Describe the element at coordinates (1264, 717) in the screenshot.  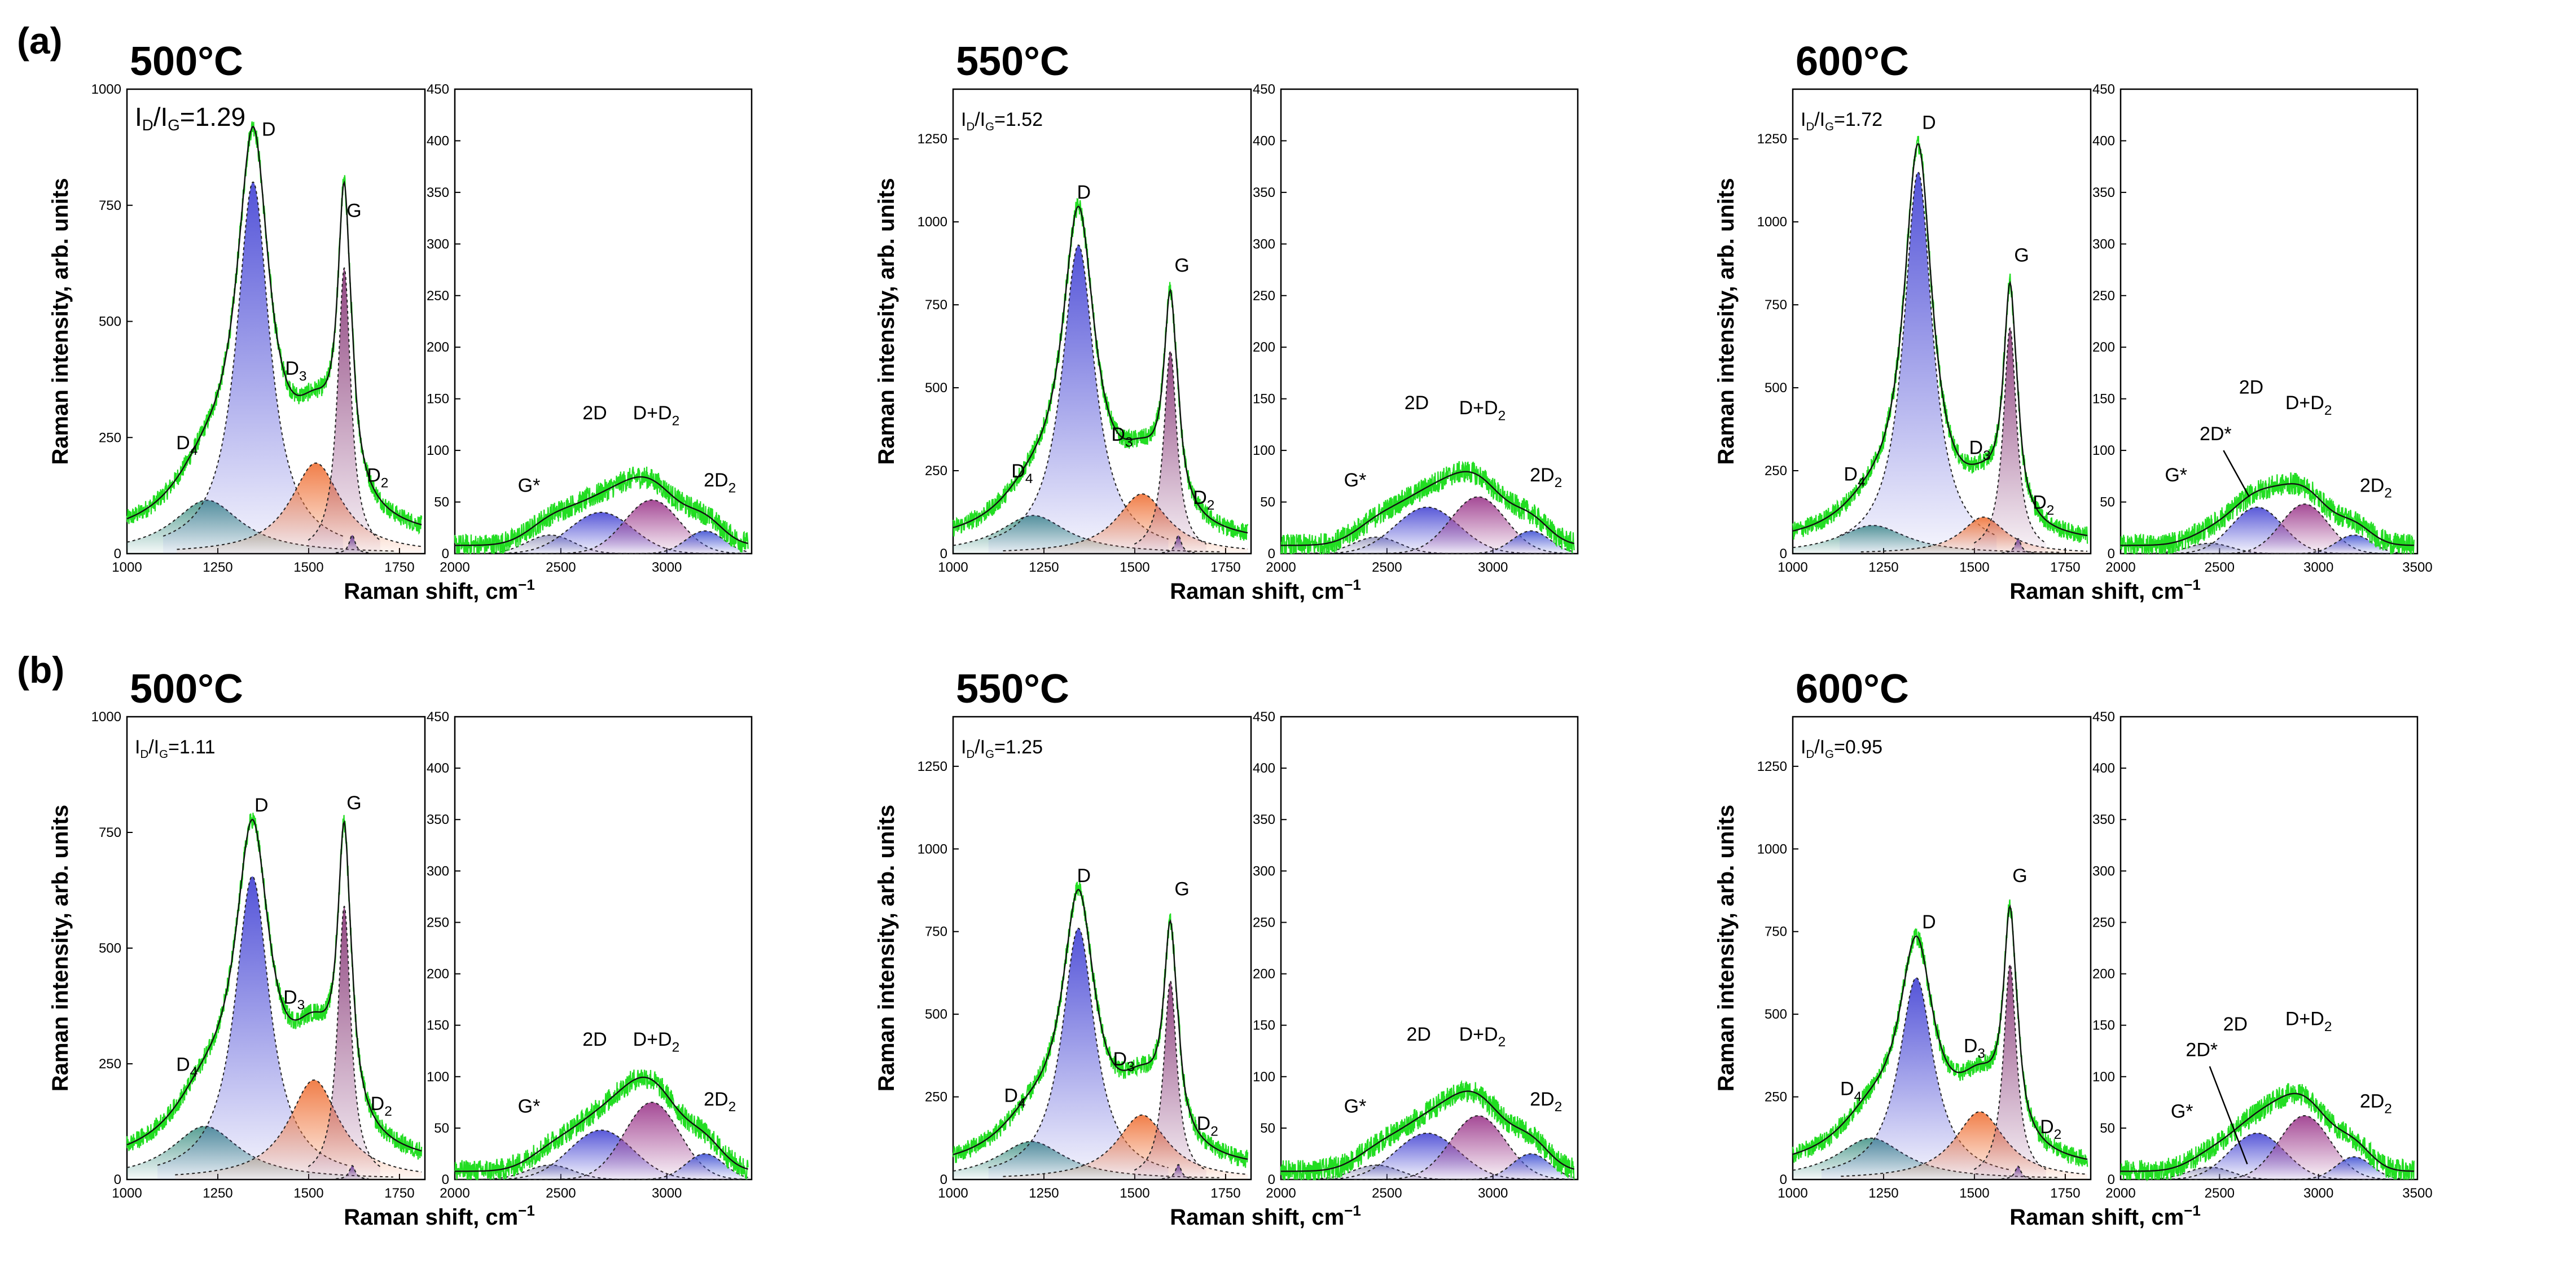
I see `y-tick-label: 450` at that location.